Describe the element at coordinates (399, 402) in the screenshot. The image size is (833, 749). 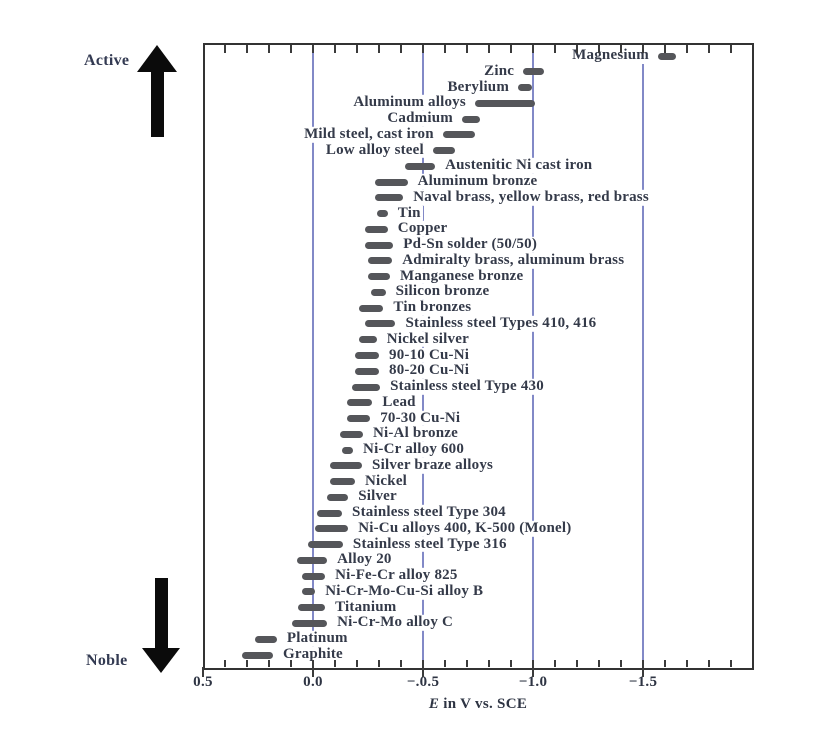
I see `series-label: Lead` at that location.